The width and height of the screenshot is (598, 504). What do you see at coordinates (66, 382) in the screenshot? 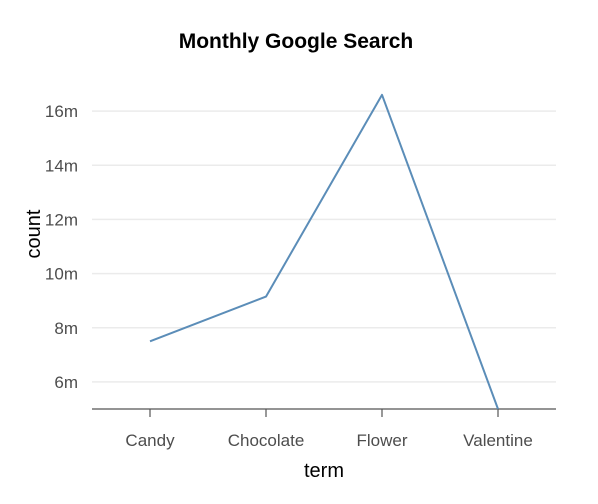
I see `y-tick-label: 6m` at bounding box center [66, 382].